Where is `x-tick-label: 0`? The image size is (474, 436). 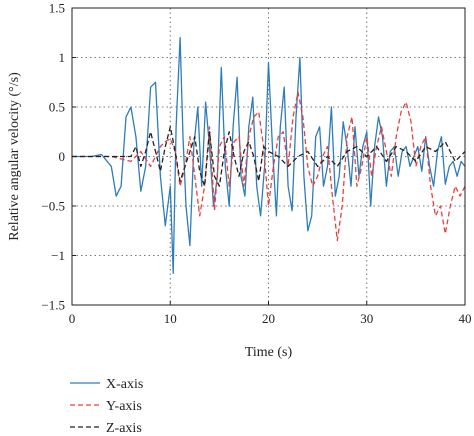 x-tick-label: 0 is located at coordinates (72, 318).